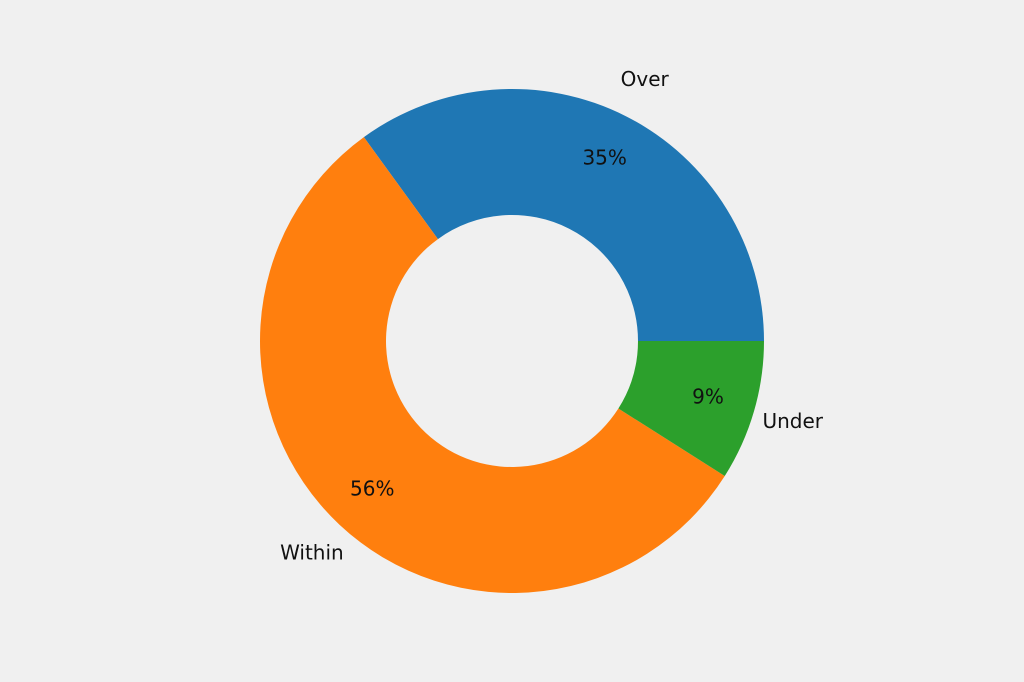 The height and width of the screenshot is (682, 1024). Describe the element at coordinates (312, 553) in the screenshot. I see `category-label: Within` at that location.